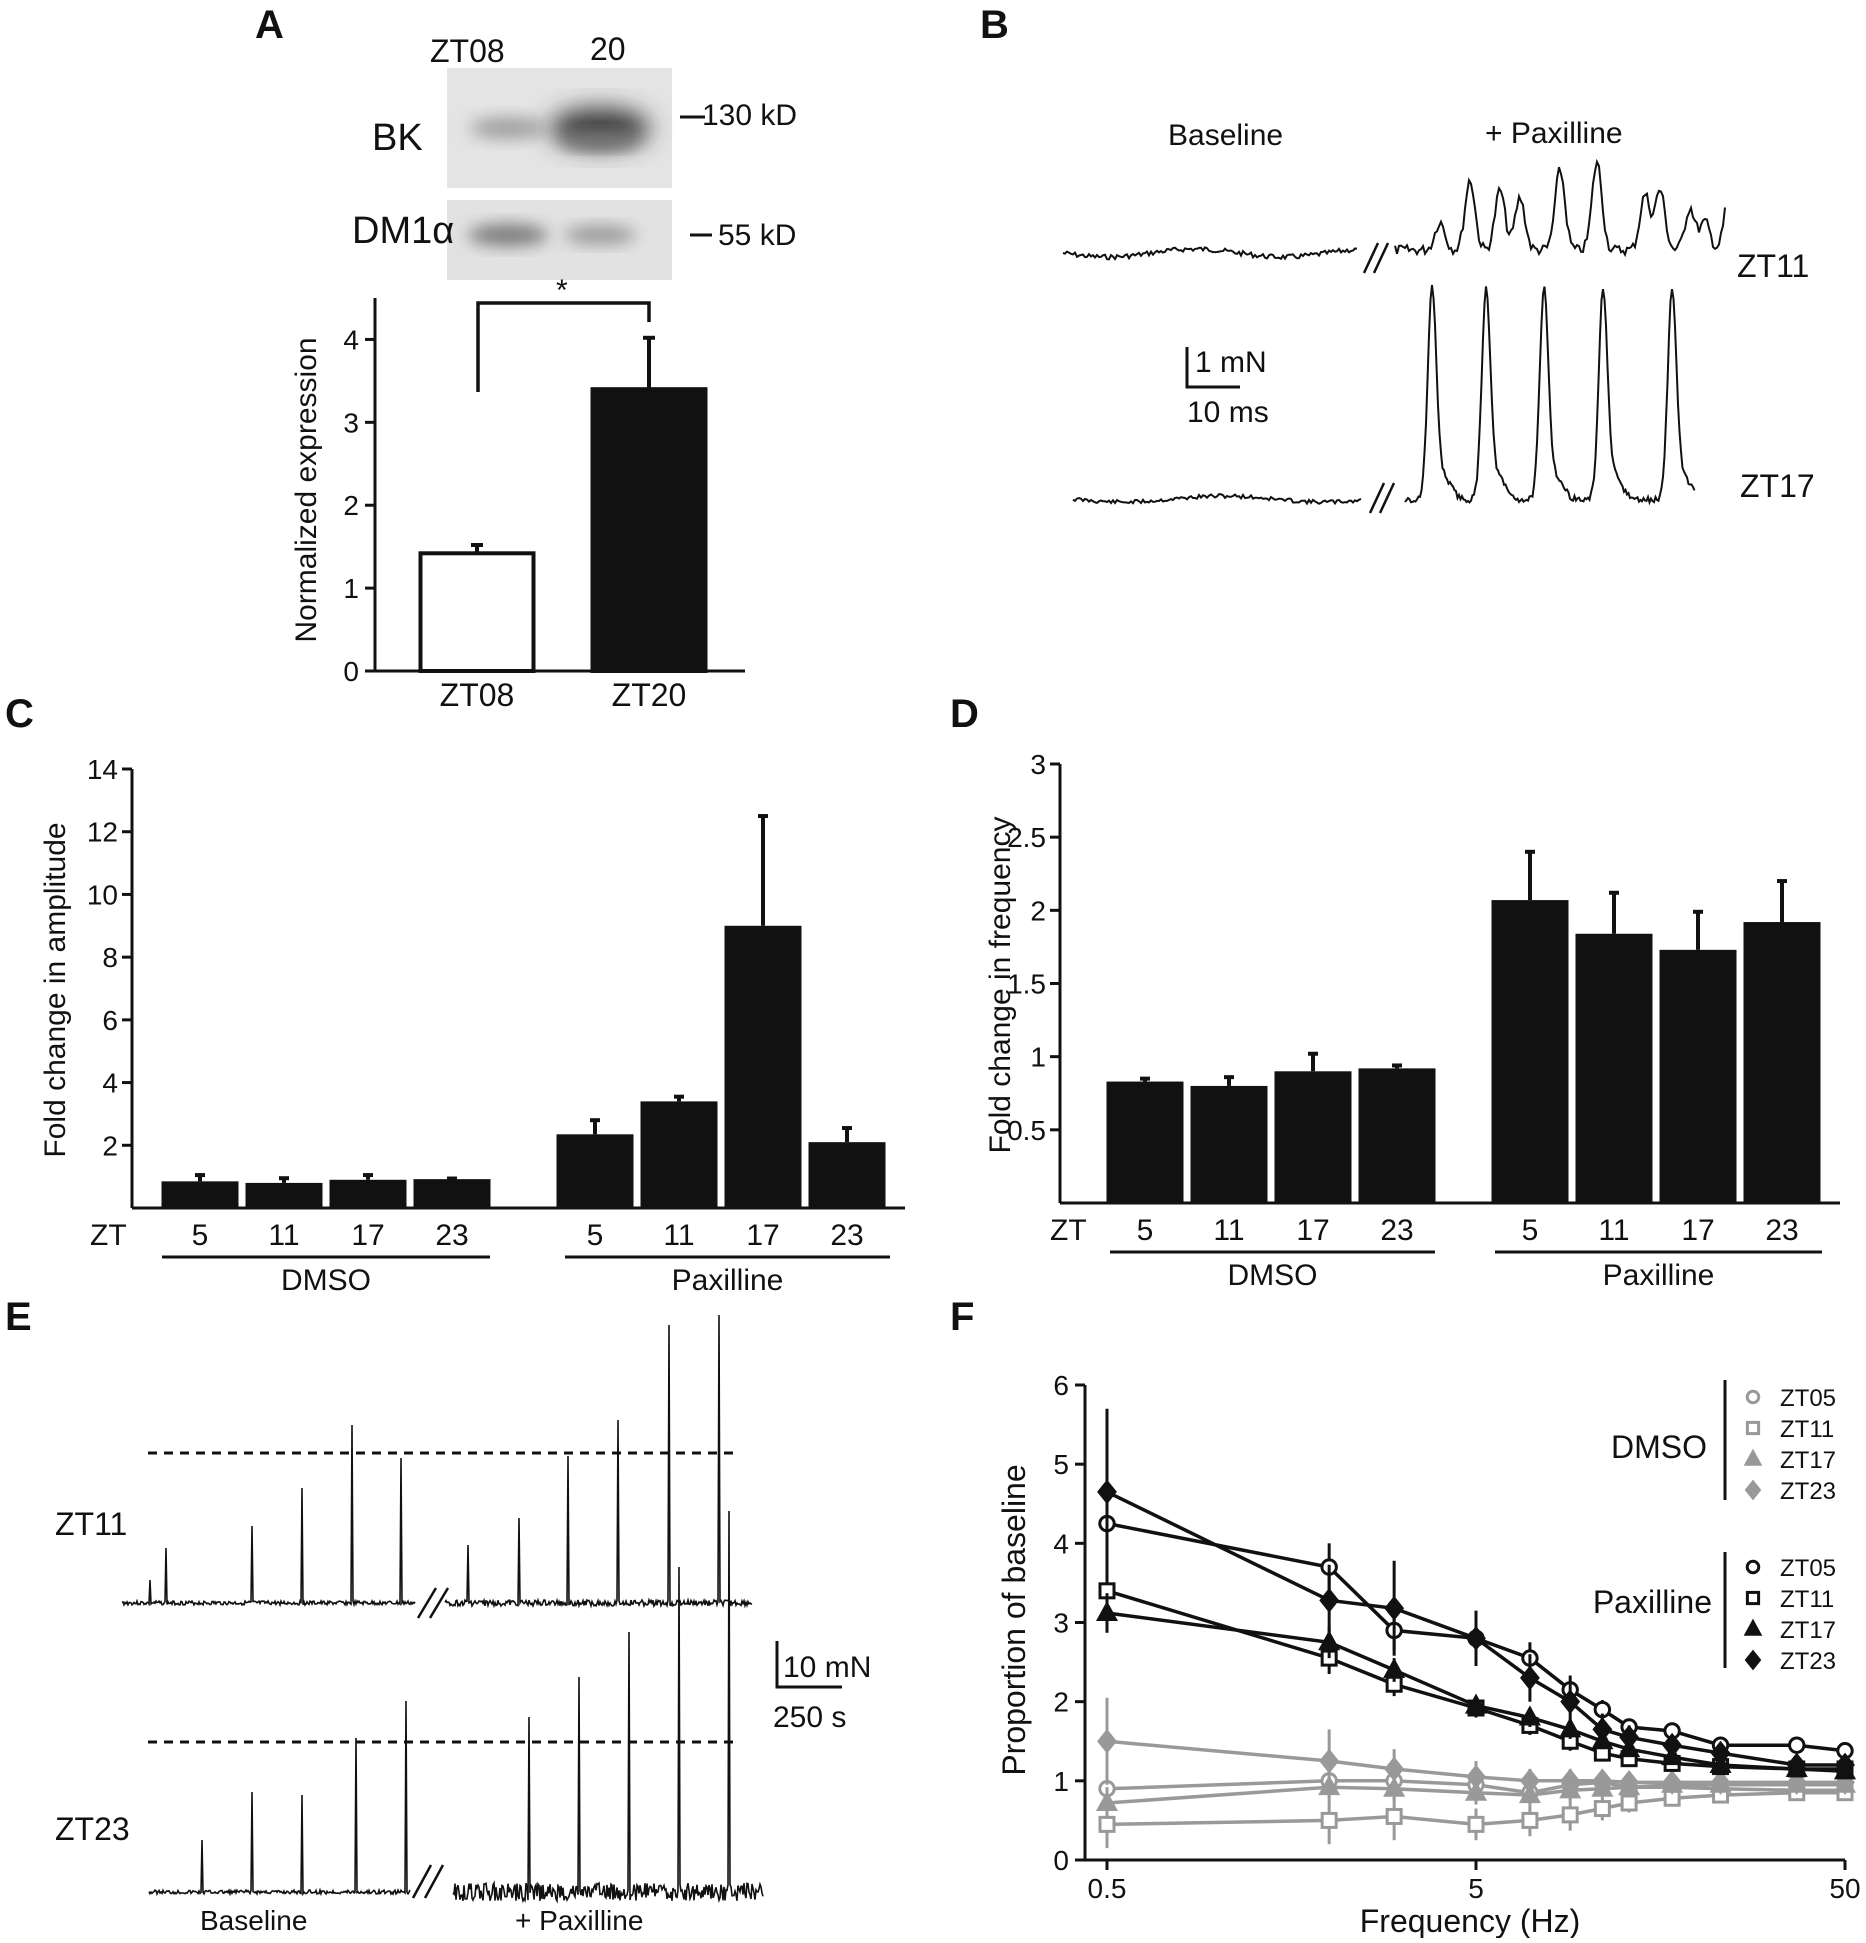 This screenshot has width=1866, height=1943. What do you see at coordinates (1753, 1567) in the screenshot?
I see `legend-marker-paxilline-zt05` at bounding box center [1753, 1567].